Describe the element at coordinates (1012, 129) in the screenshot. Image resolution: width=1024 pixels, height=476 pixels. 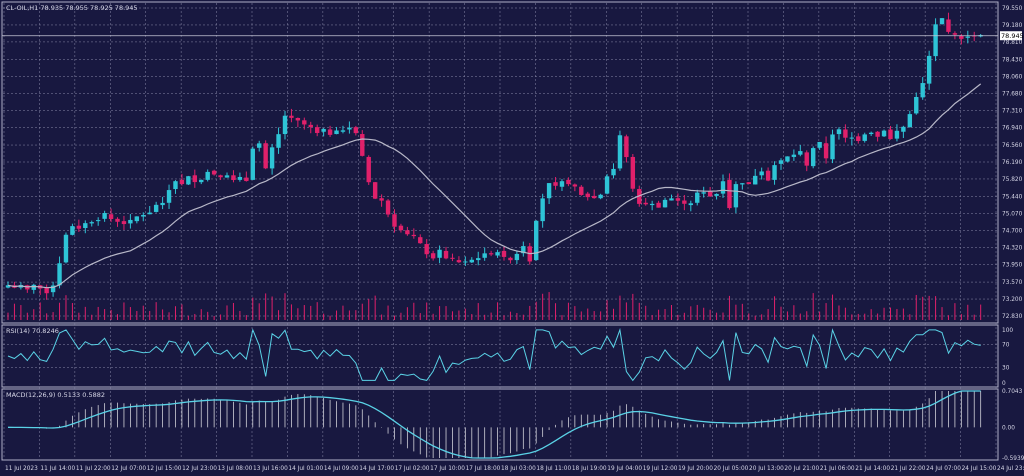
I see `price-tick-label: 76.940` at that location.